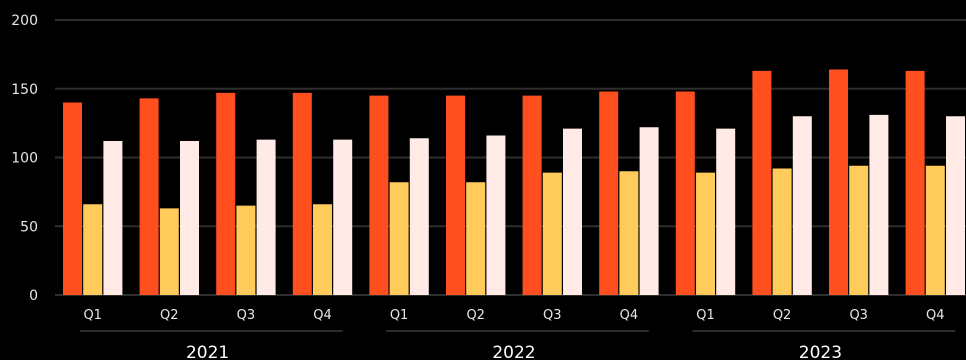  I want to click on y-tick-label: 50, so click(29, 227).